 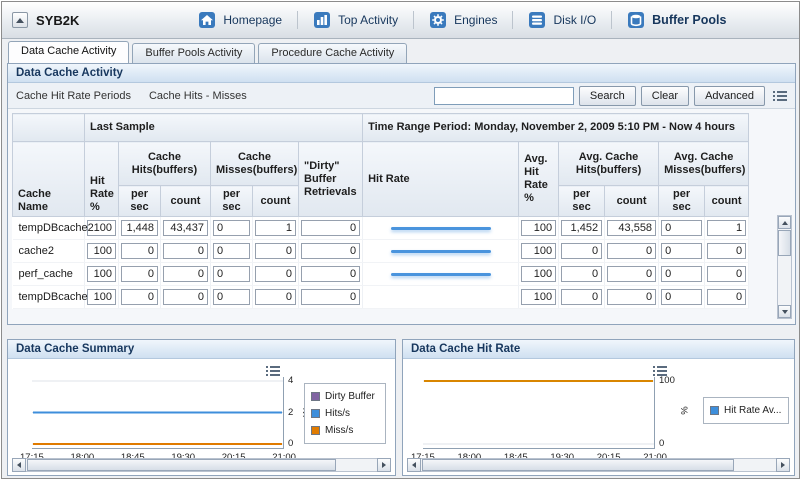 I want to click on legend-label: Miss/s, so click(x=339, y=430).